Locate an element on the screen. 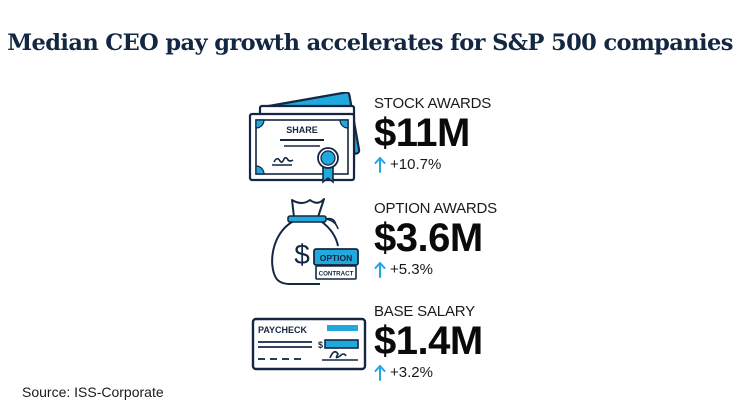 The width and height of the screenshot is (740, 413). svg-text: PAYCHECK is located at coordinates (283, 330).